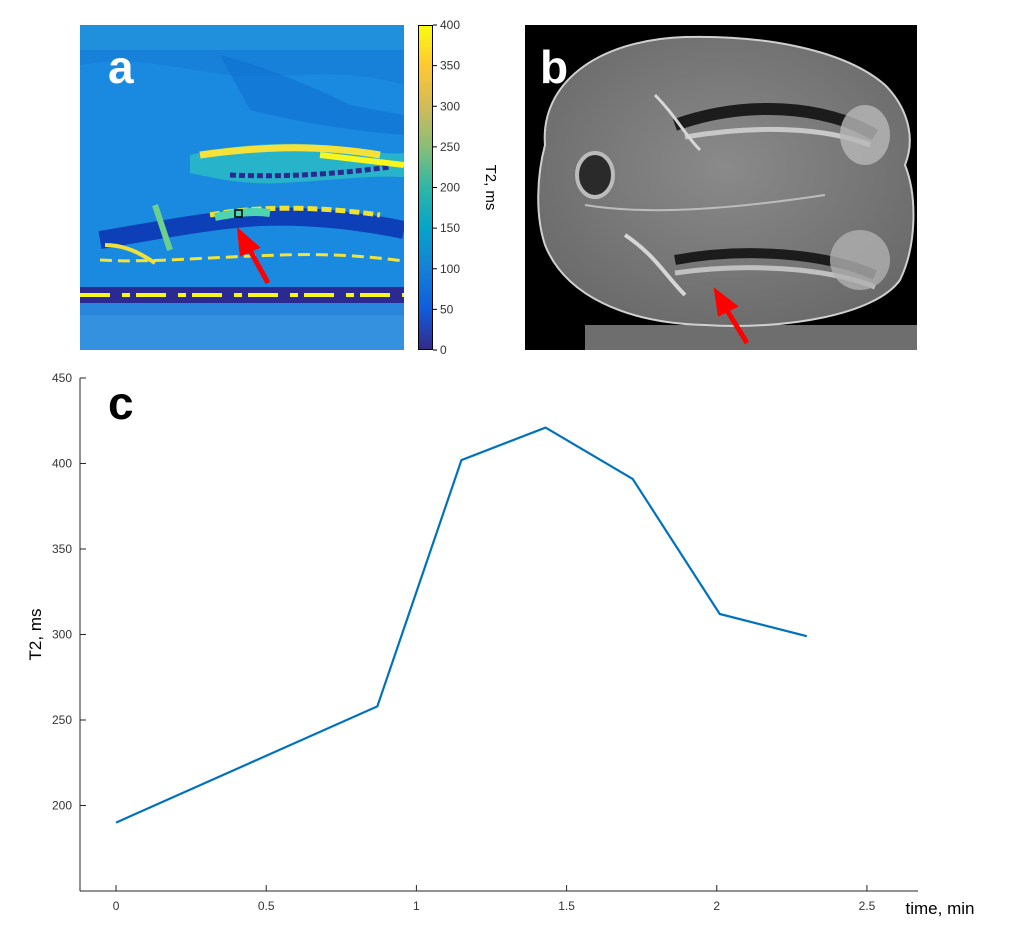 The height and width of the screenshot is (930, 1024). I want to click on t2-map-image, so click(242, 187).